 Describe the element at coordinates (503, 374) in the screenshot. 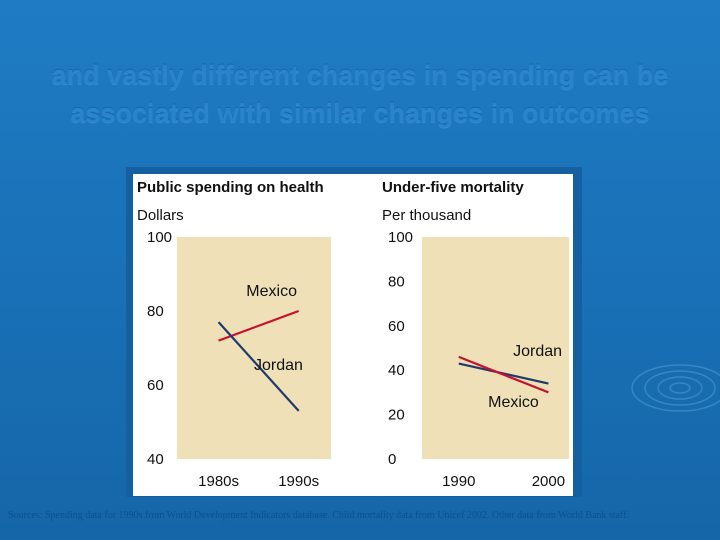

I see `series-line-mexico` at that location.